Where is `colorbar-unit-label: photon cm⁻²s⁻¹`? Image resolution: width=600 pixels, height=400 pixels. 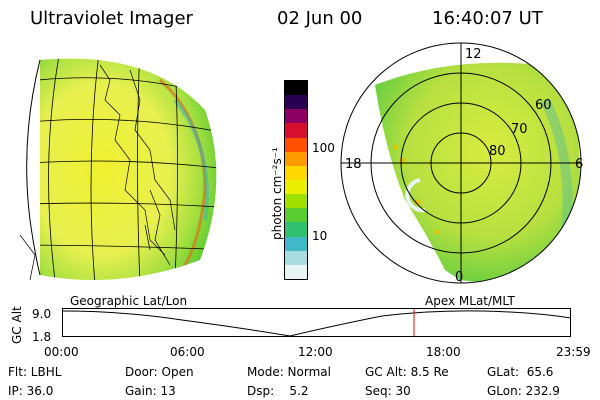
colorbar-unit-label: photon cm⁻²s⁻¹ is located at coordinates (277, 193).